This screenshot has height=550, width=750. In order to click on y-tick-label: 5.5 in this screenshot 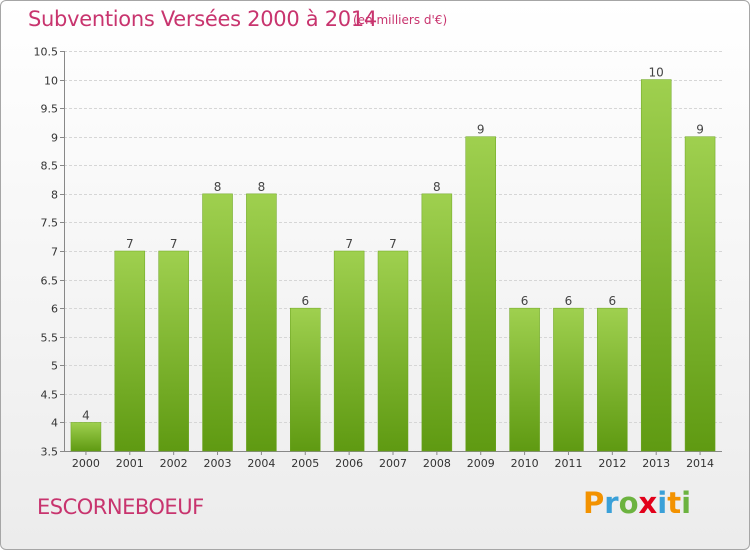, I will do `click(50, 338)`.